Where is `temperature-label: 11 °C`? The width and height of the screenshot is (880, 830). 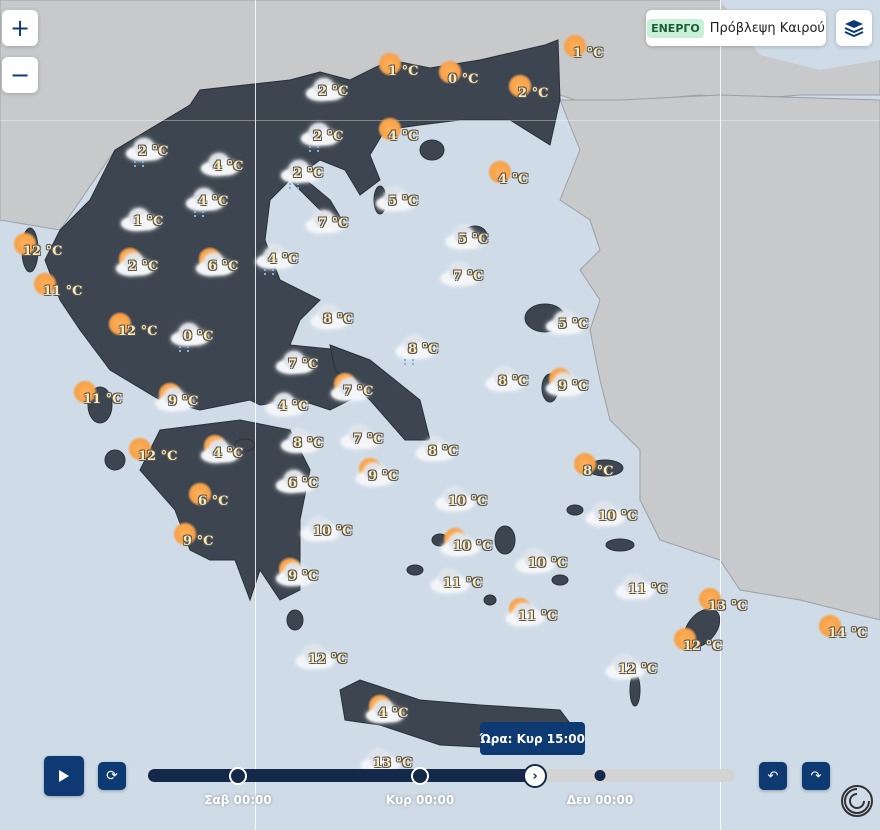
temperature-label: 11 °C is located at coordinates (648, 589).